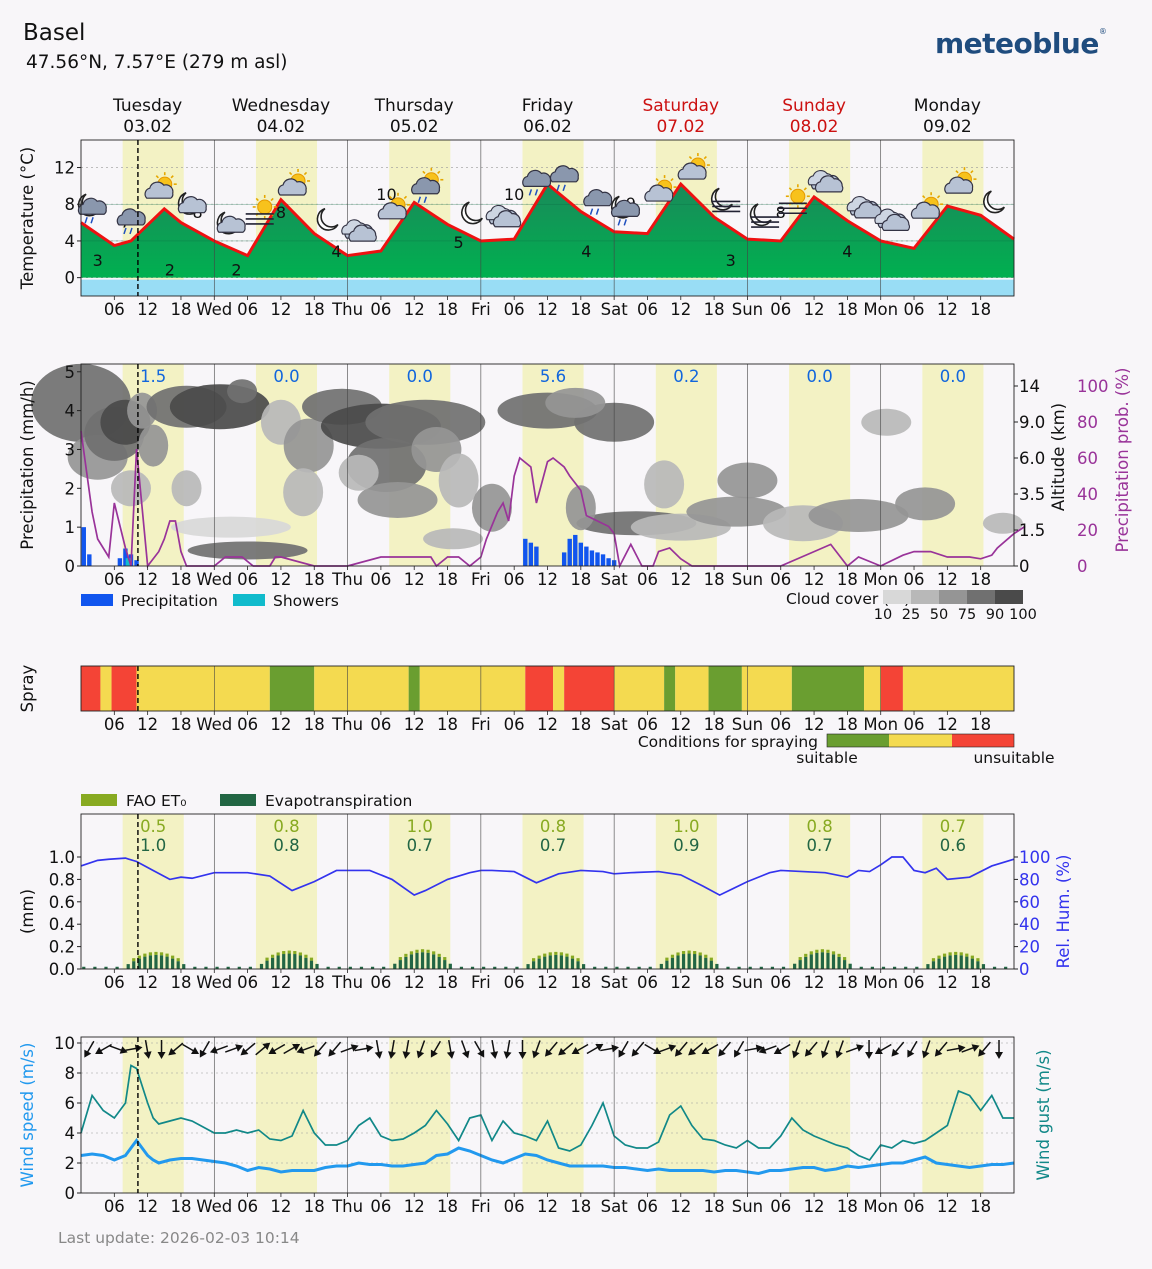 This screenshot has width=1152, height=1269. Describe the element at coordinates (914, 579) in the screenshot. I see `prec-x-tick-label: 06` at that location.